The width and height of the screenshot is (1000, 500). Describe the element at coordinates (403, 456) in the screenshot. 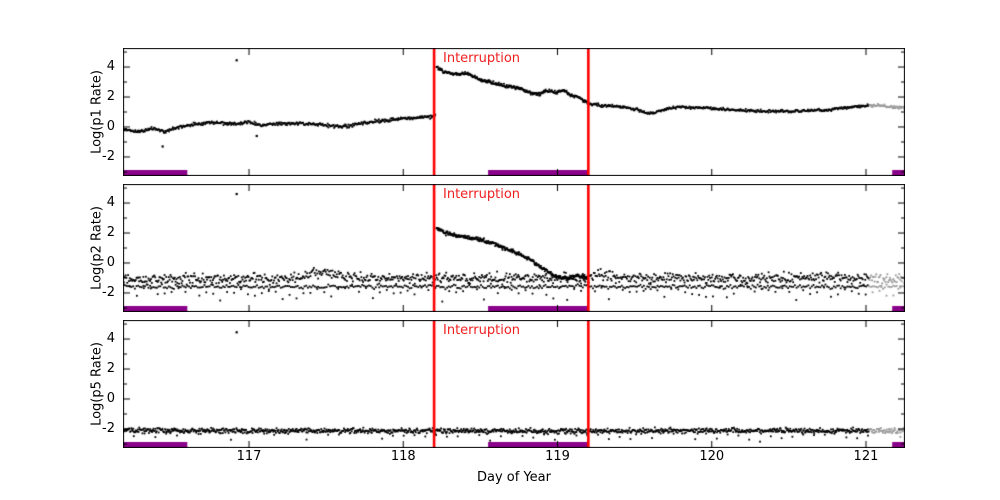

I see `x-tick-label: 118` at that location.